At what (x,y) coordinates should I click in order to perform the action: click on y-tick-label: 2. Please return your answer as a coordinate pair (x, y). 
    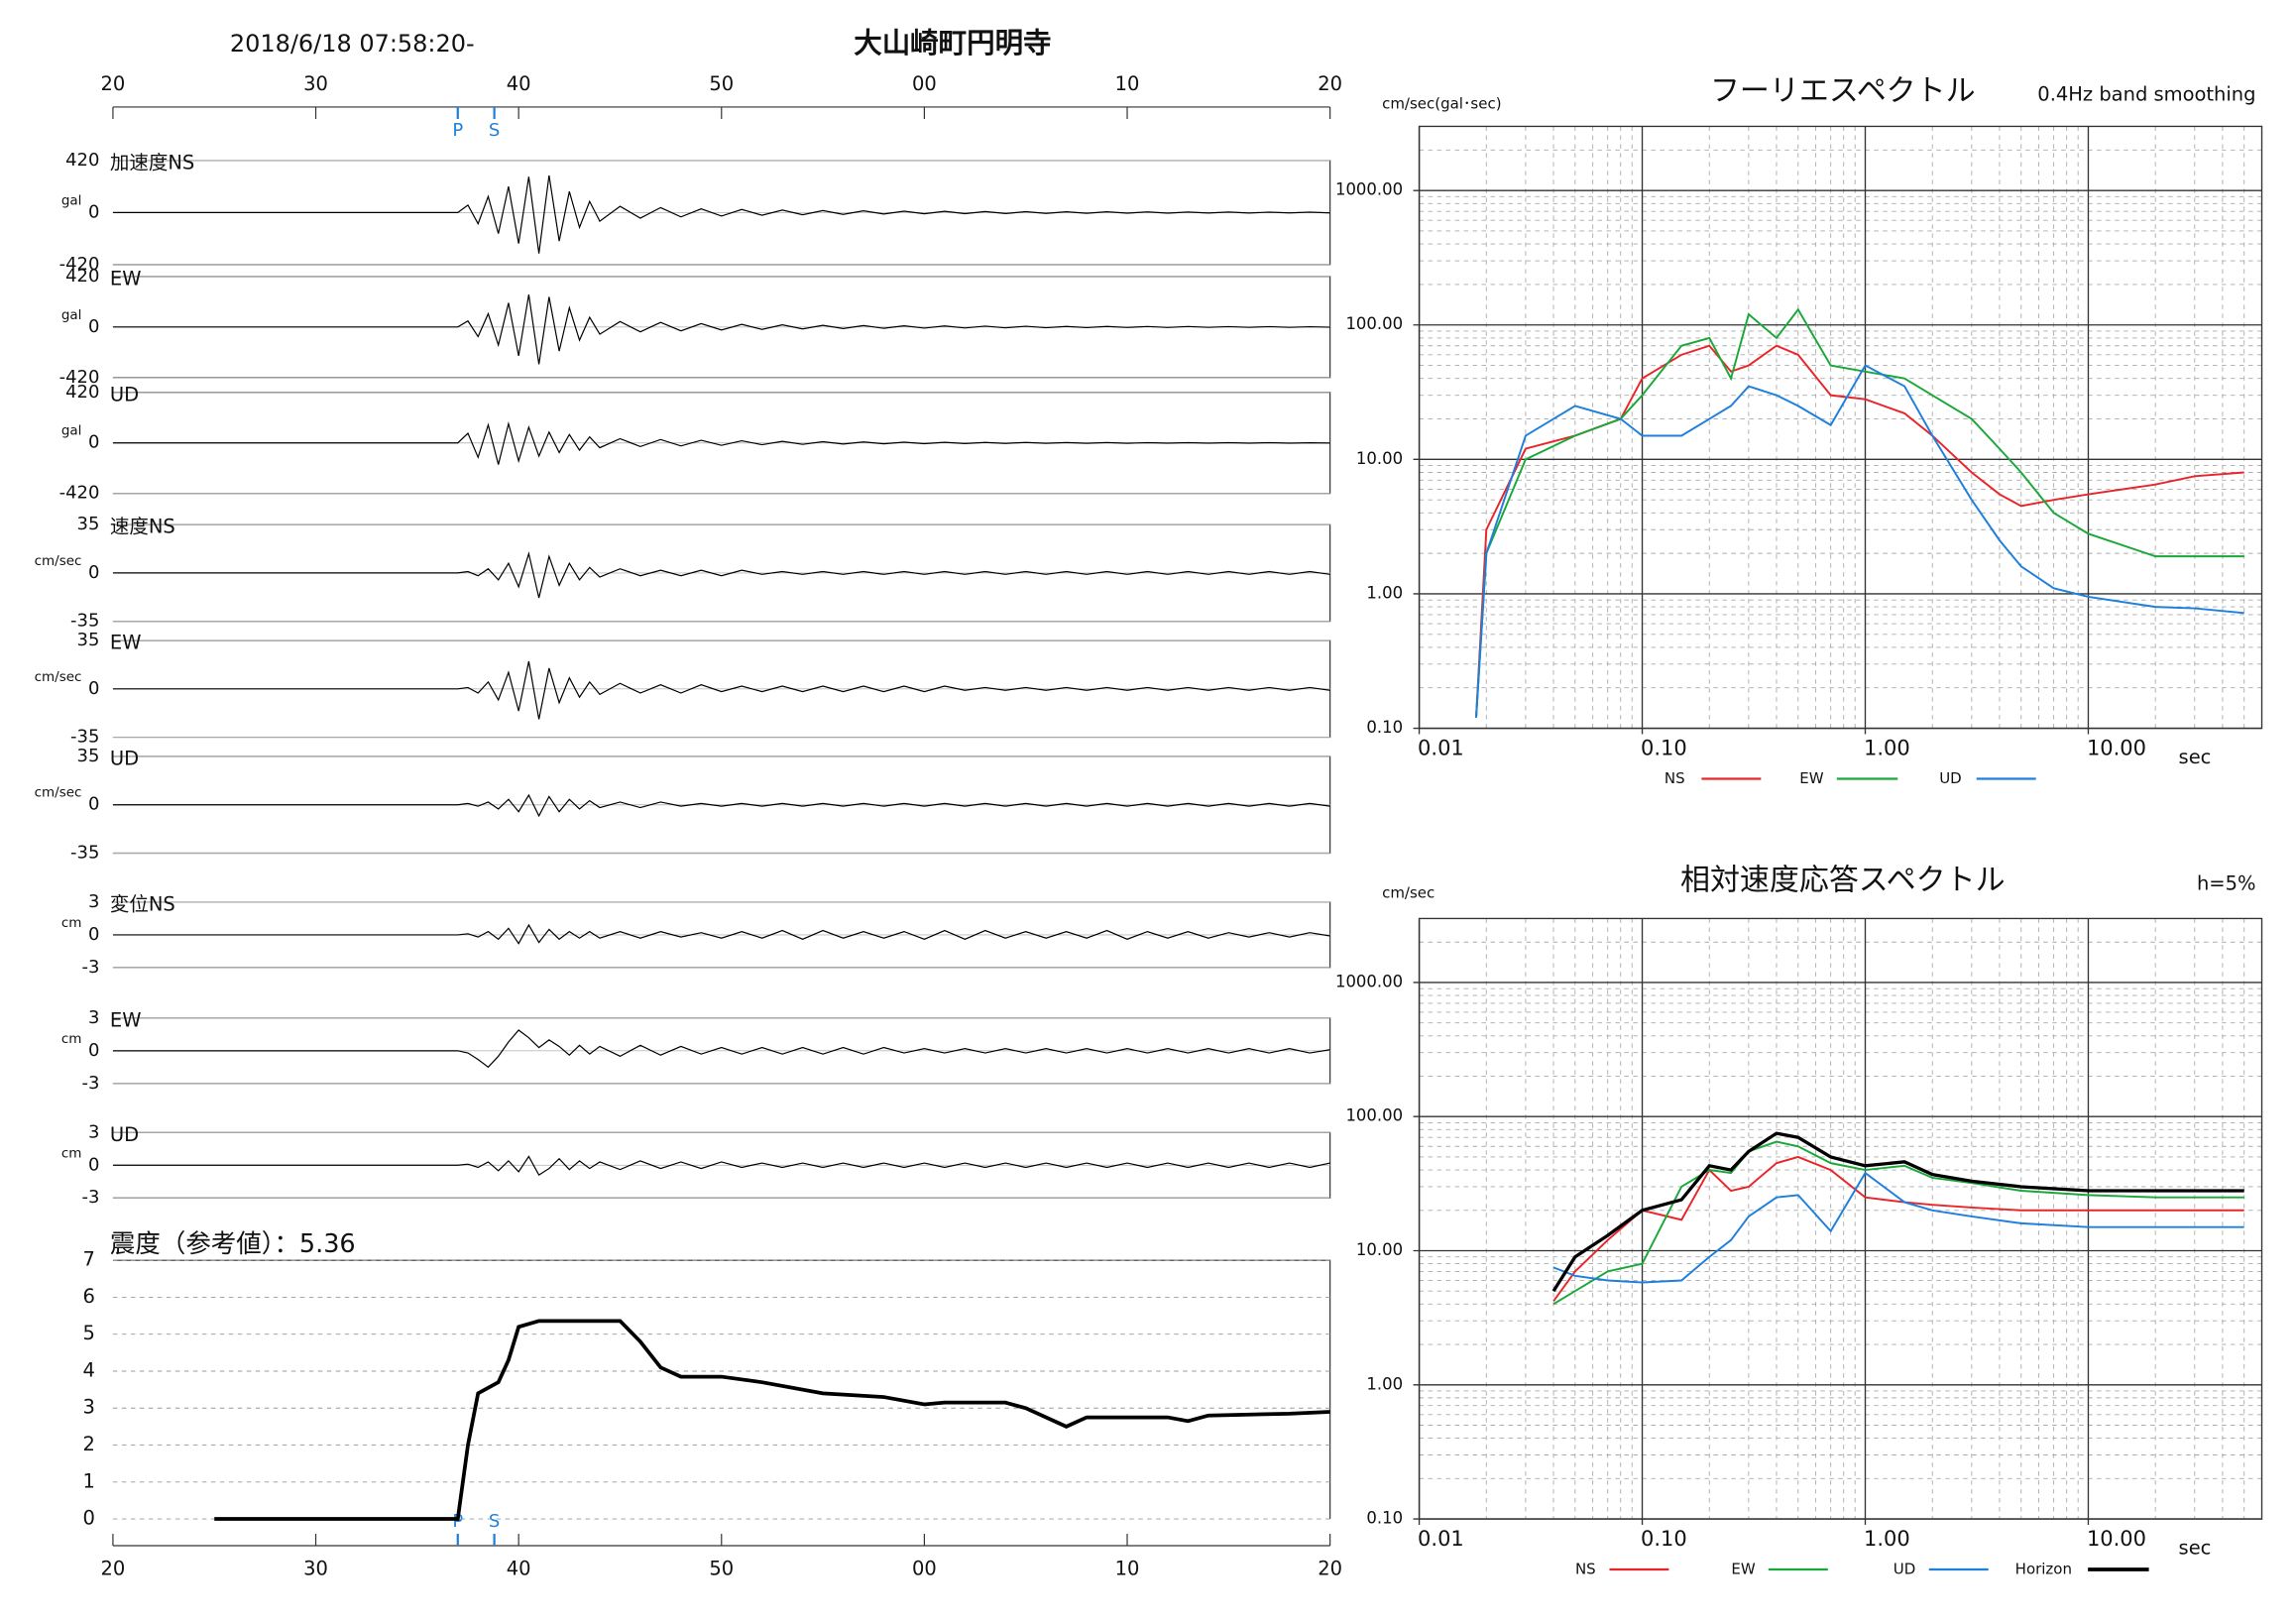
    Looking at the image, I should click on (89, 1444).